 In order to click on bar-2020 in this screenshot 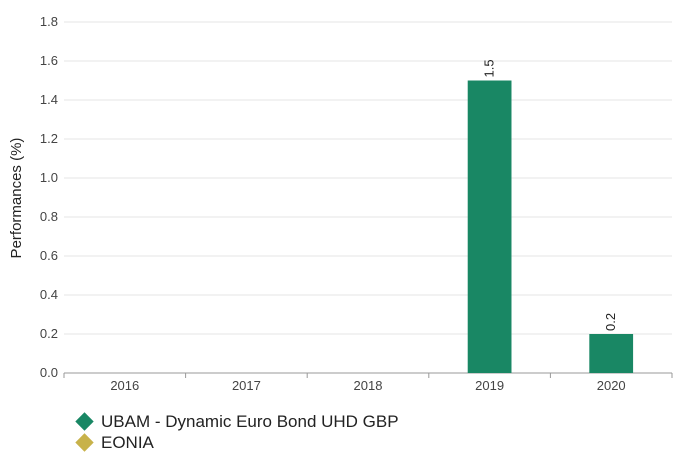, I will do `click(611, 353)`.